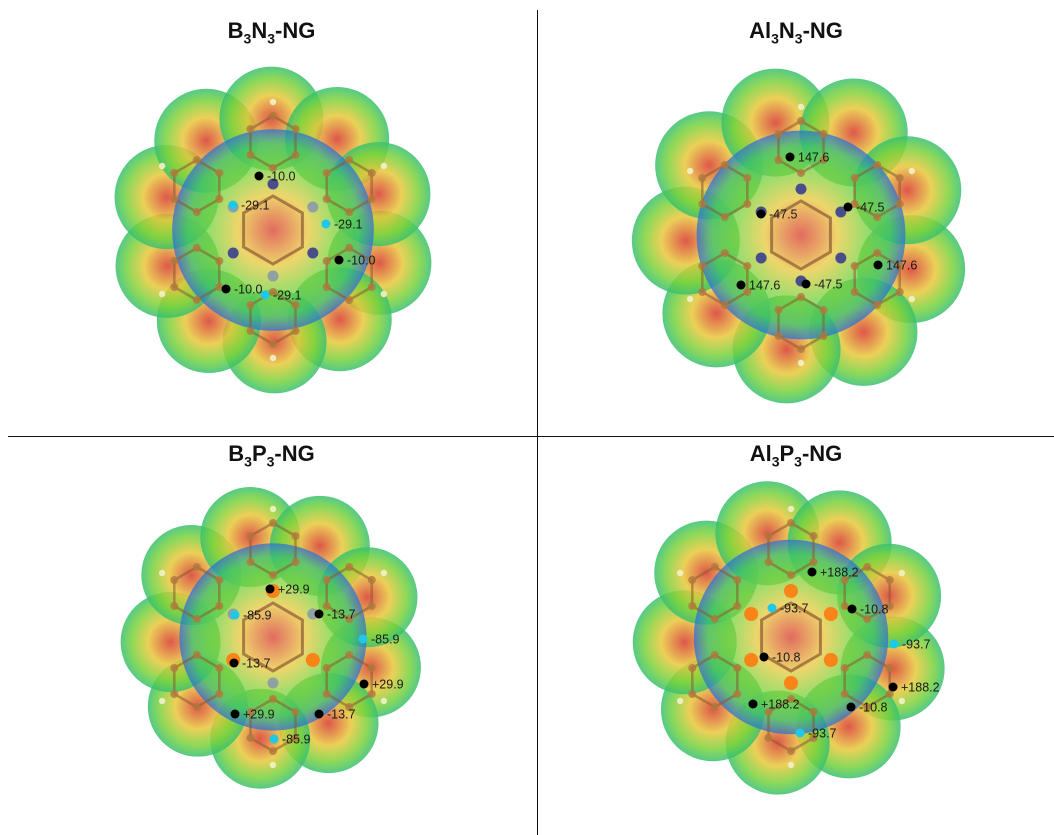 This screenshot has height=835, width=1054. What do you see at coordinates (873, 708) in the screenshot?
I see `esp-value-label: -10.8` at bounding box center [873, 708].